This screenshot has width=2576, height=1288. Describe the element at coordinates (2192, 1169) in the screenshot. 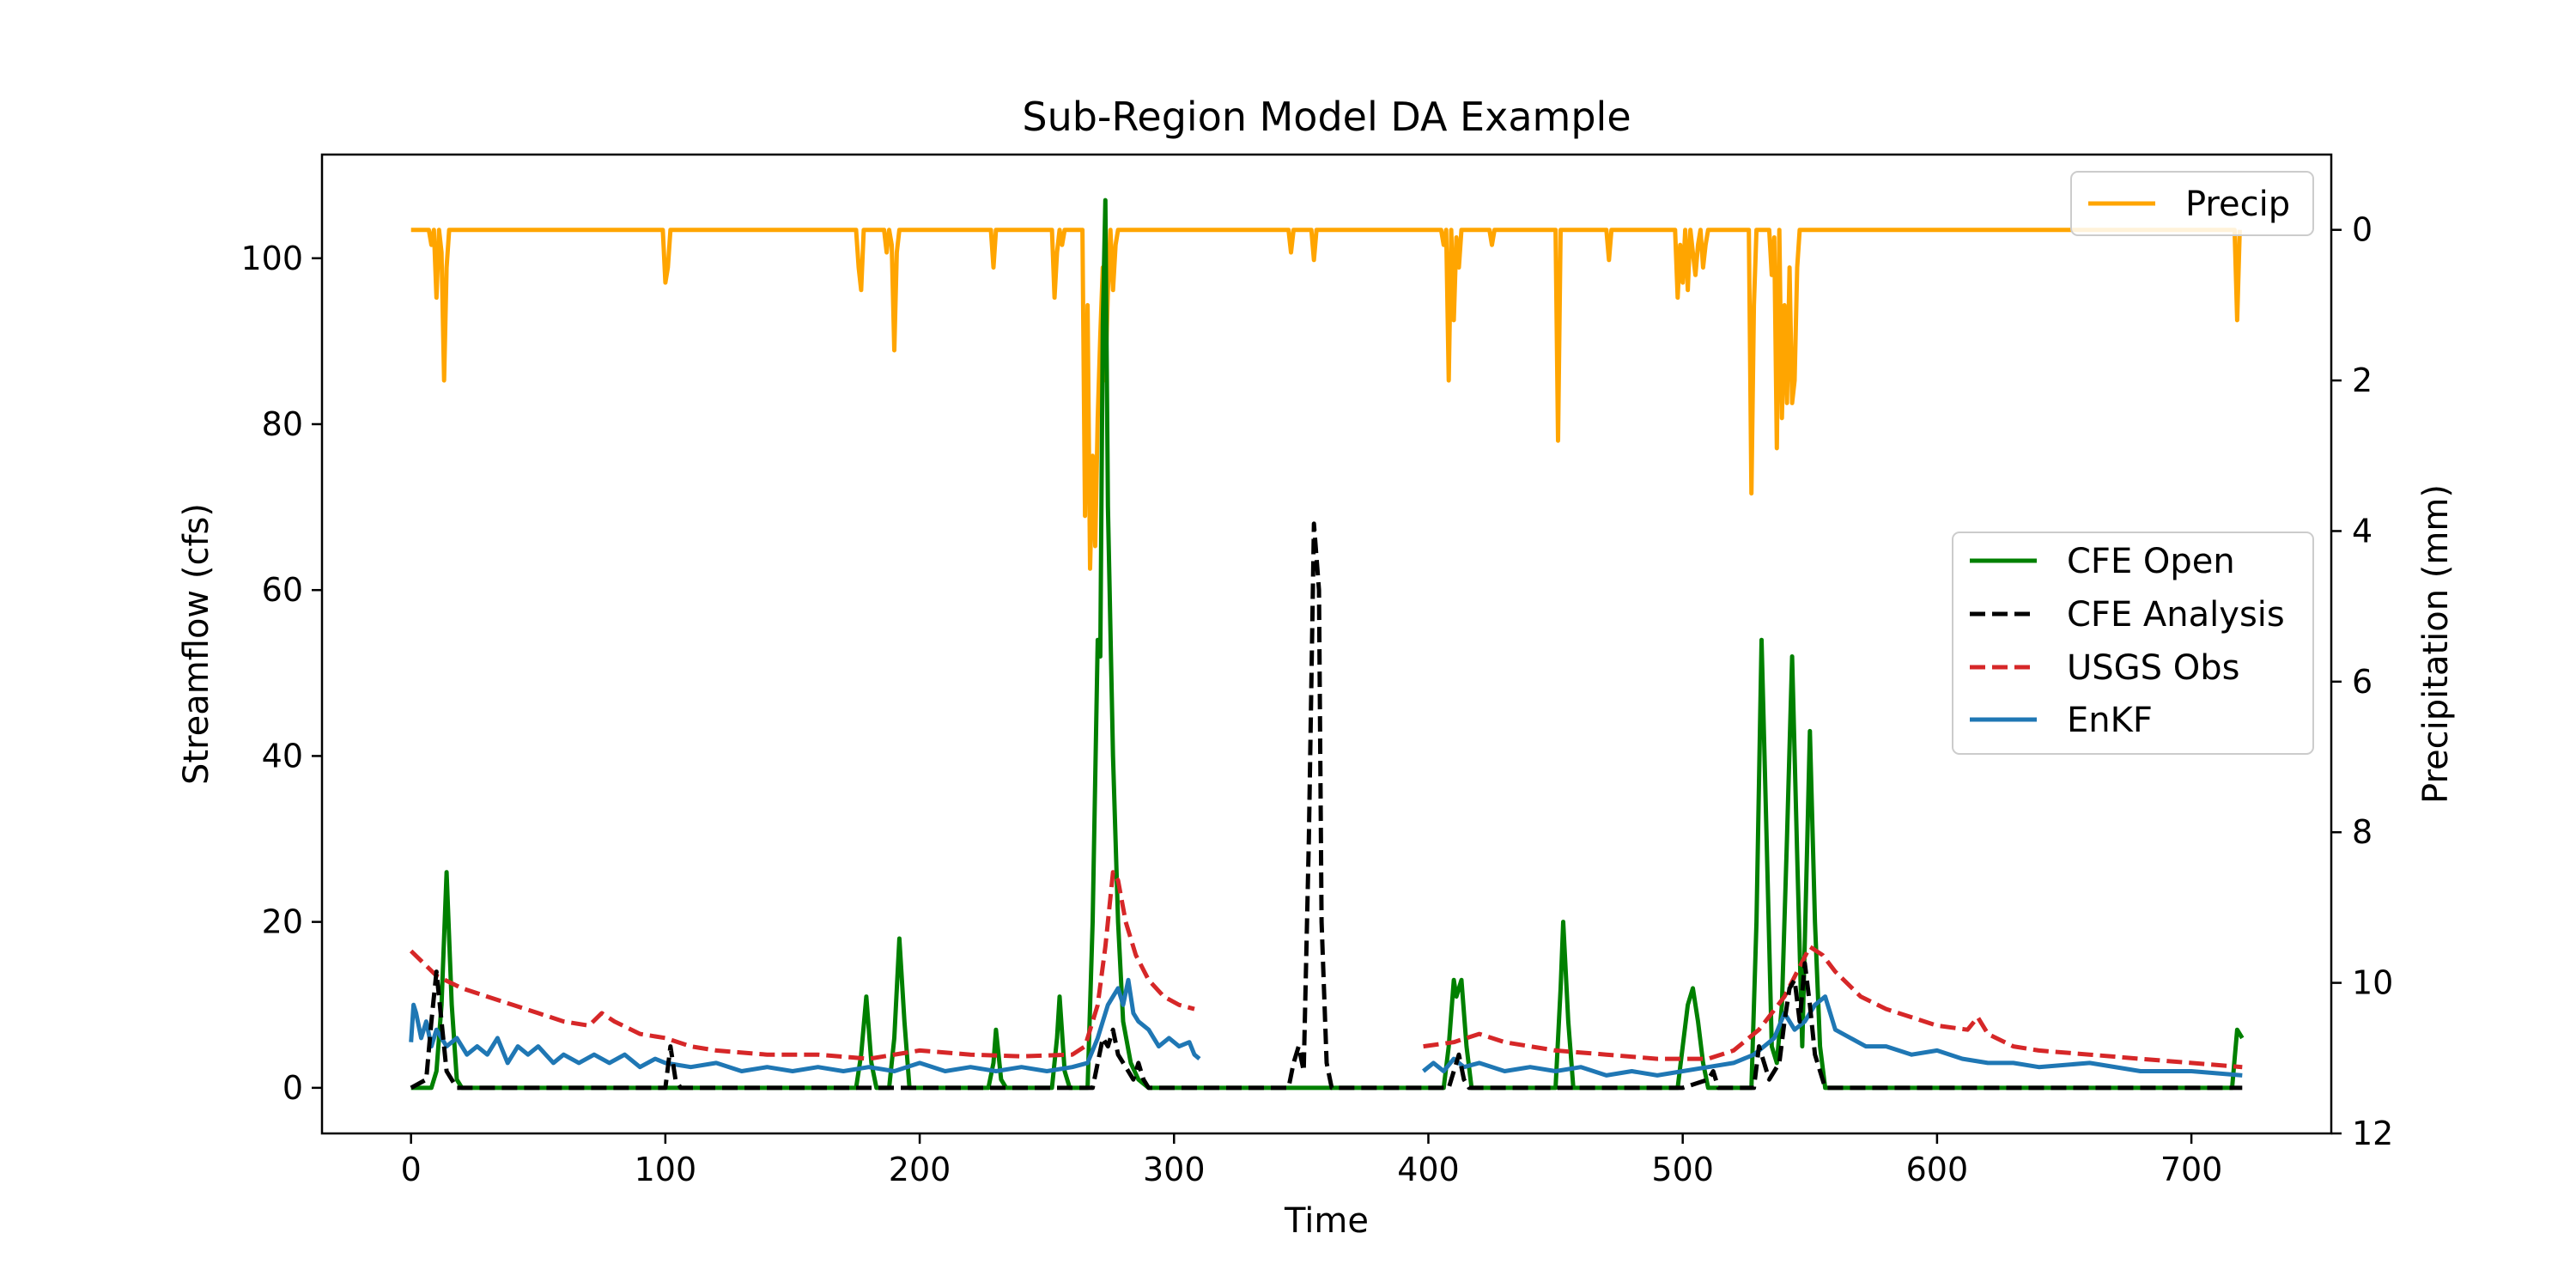

I see `x-tick-label: 700` at that location.